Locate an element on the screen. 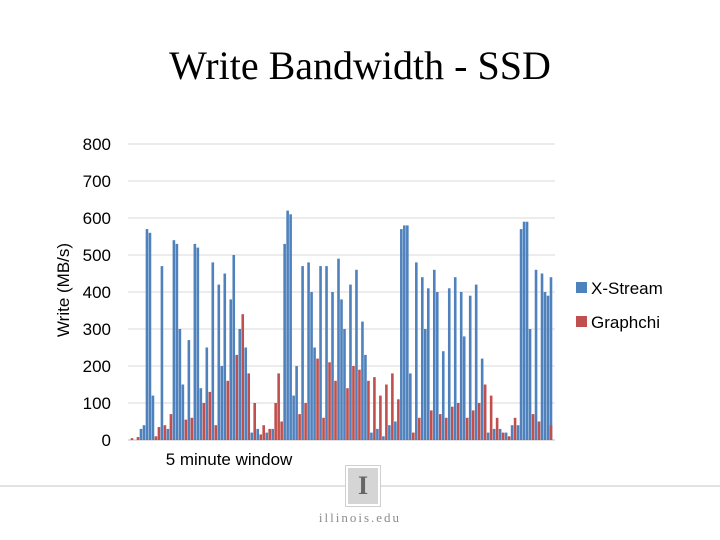 The width and height of the screenshot is (720, 540). logo-letter: I is located at coordinates (363, 485).